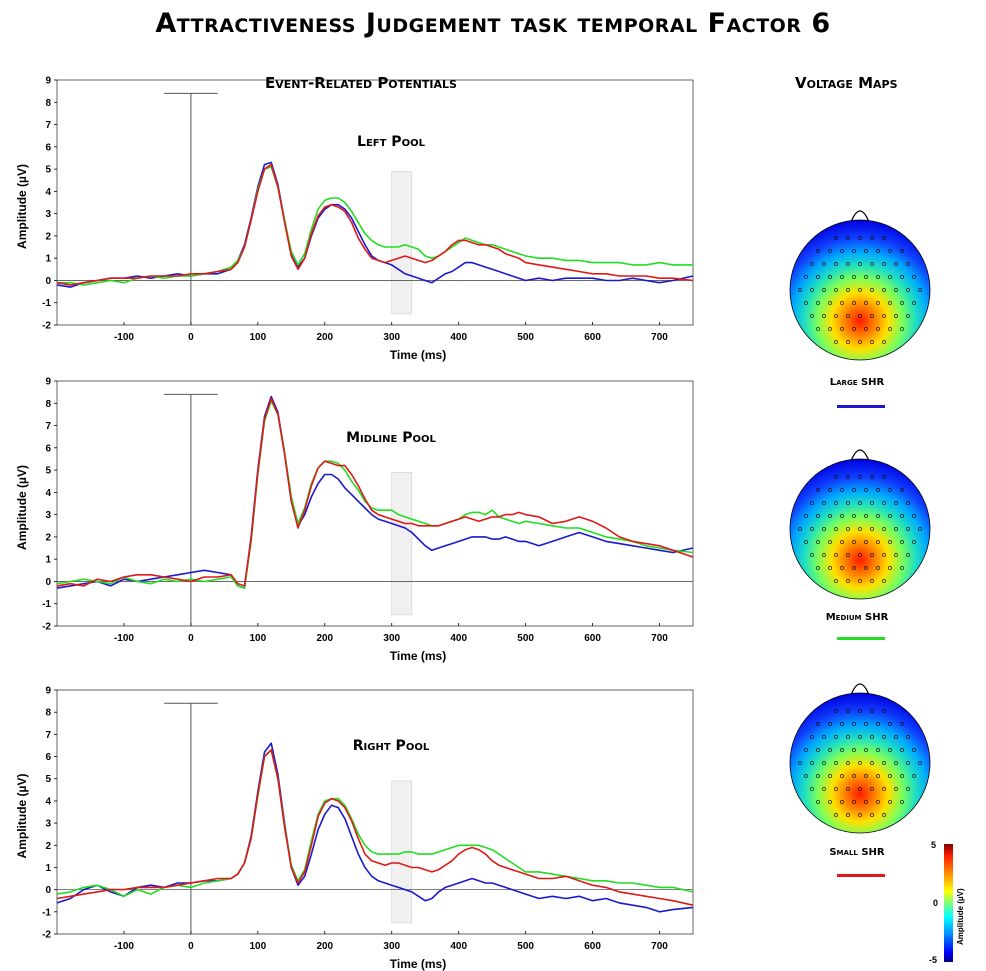 The width and height of the screenshot is (986, 971). I want to click on erp-heading: Event-Related Potentials, so click(361, 83).